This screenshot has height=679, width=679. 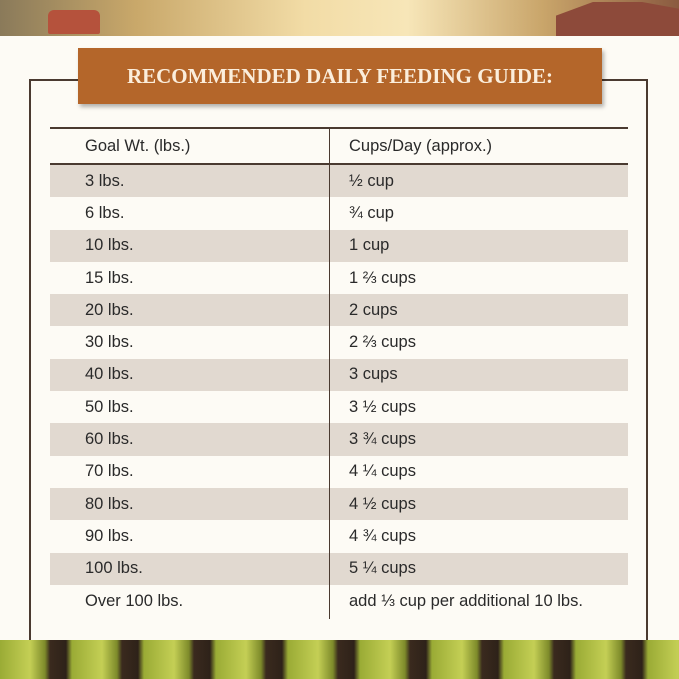 What do you see at coordinates (339, 568) in the screenshot?
I see `table-row: 100 lbs. 5 ¼ cups` at bounding box center [339, 568].